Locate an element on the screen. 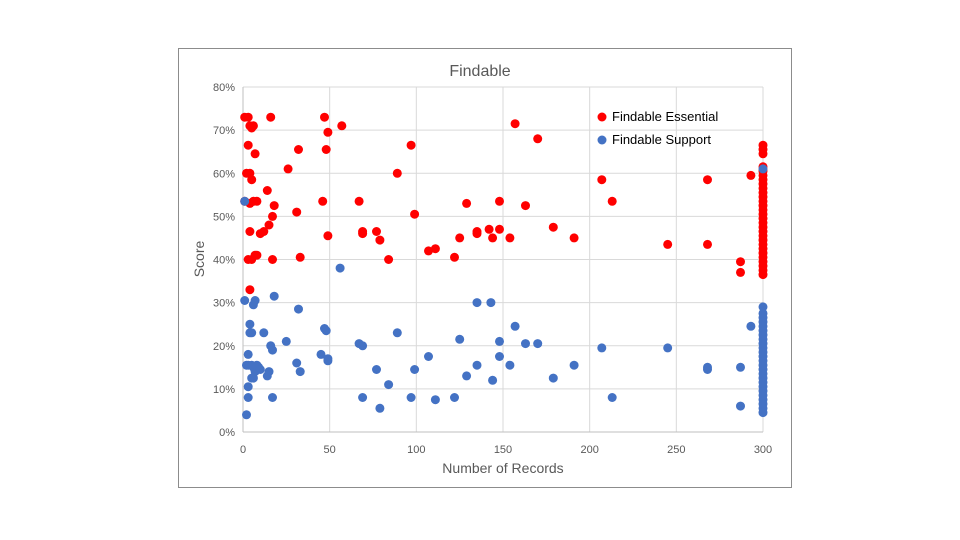 The height and width of the screenshot is (540, 960). x-tick-label: 0 is located at coordinates (243, 450).